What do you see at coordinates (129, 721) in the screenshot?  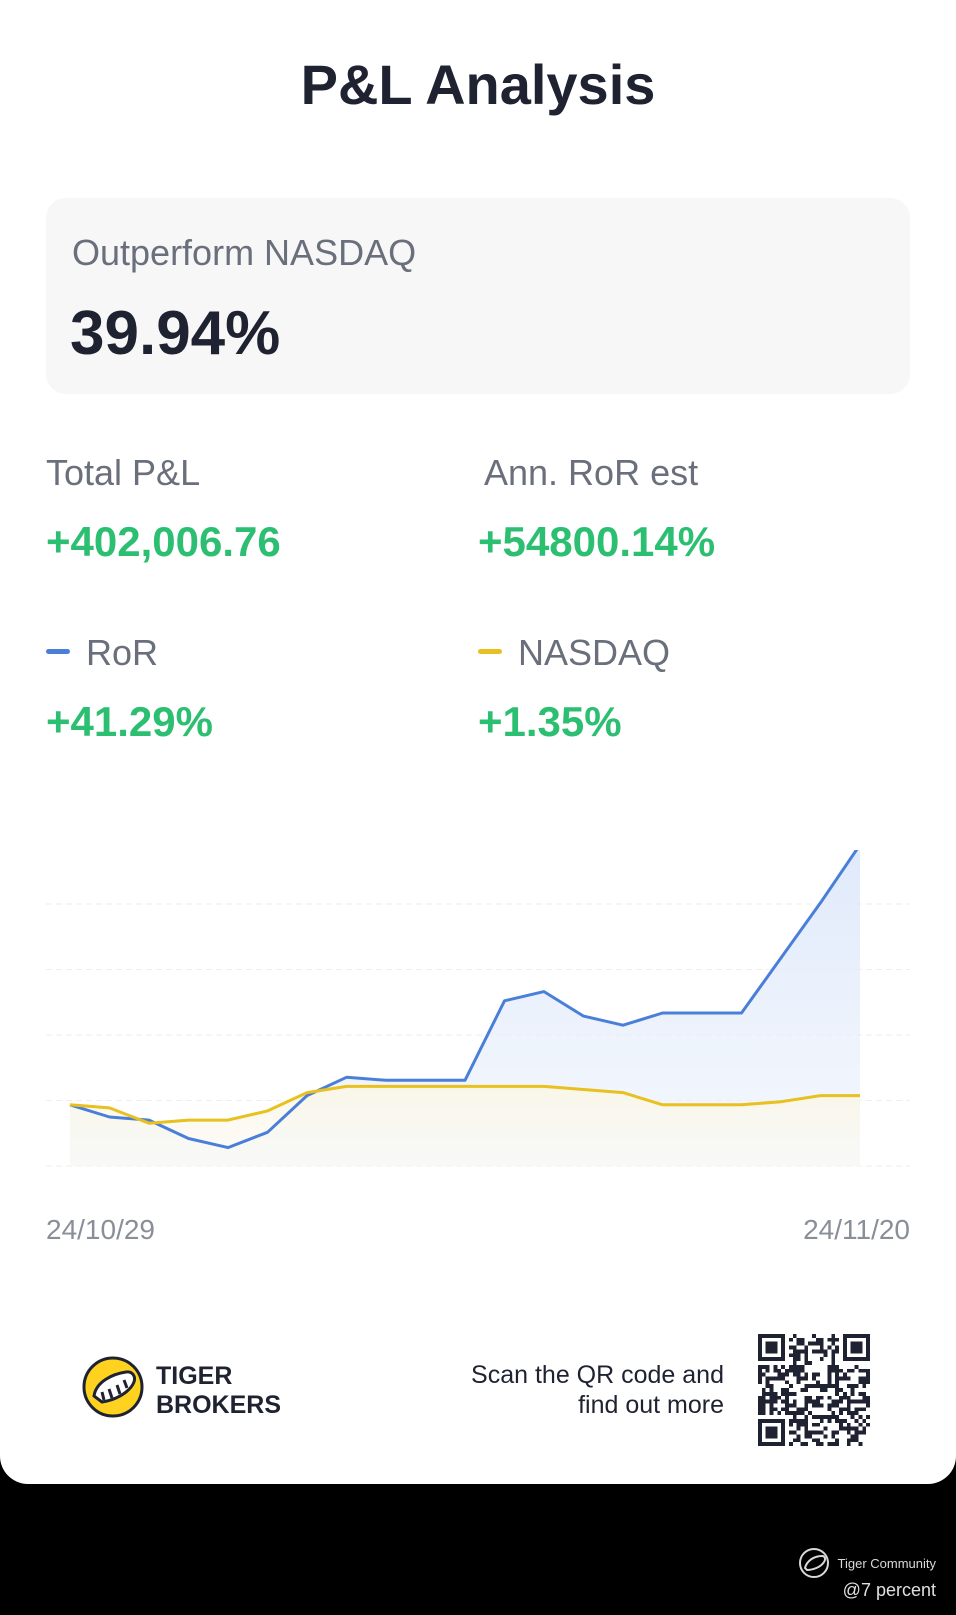 I see `ror-value: +41.29%` at bounding box center [129, 721].